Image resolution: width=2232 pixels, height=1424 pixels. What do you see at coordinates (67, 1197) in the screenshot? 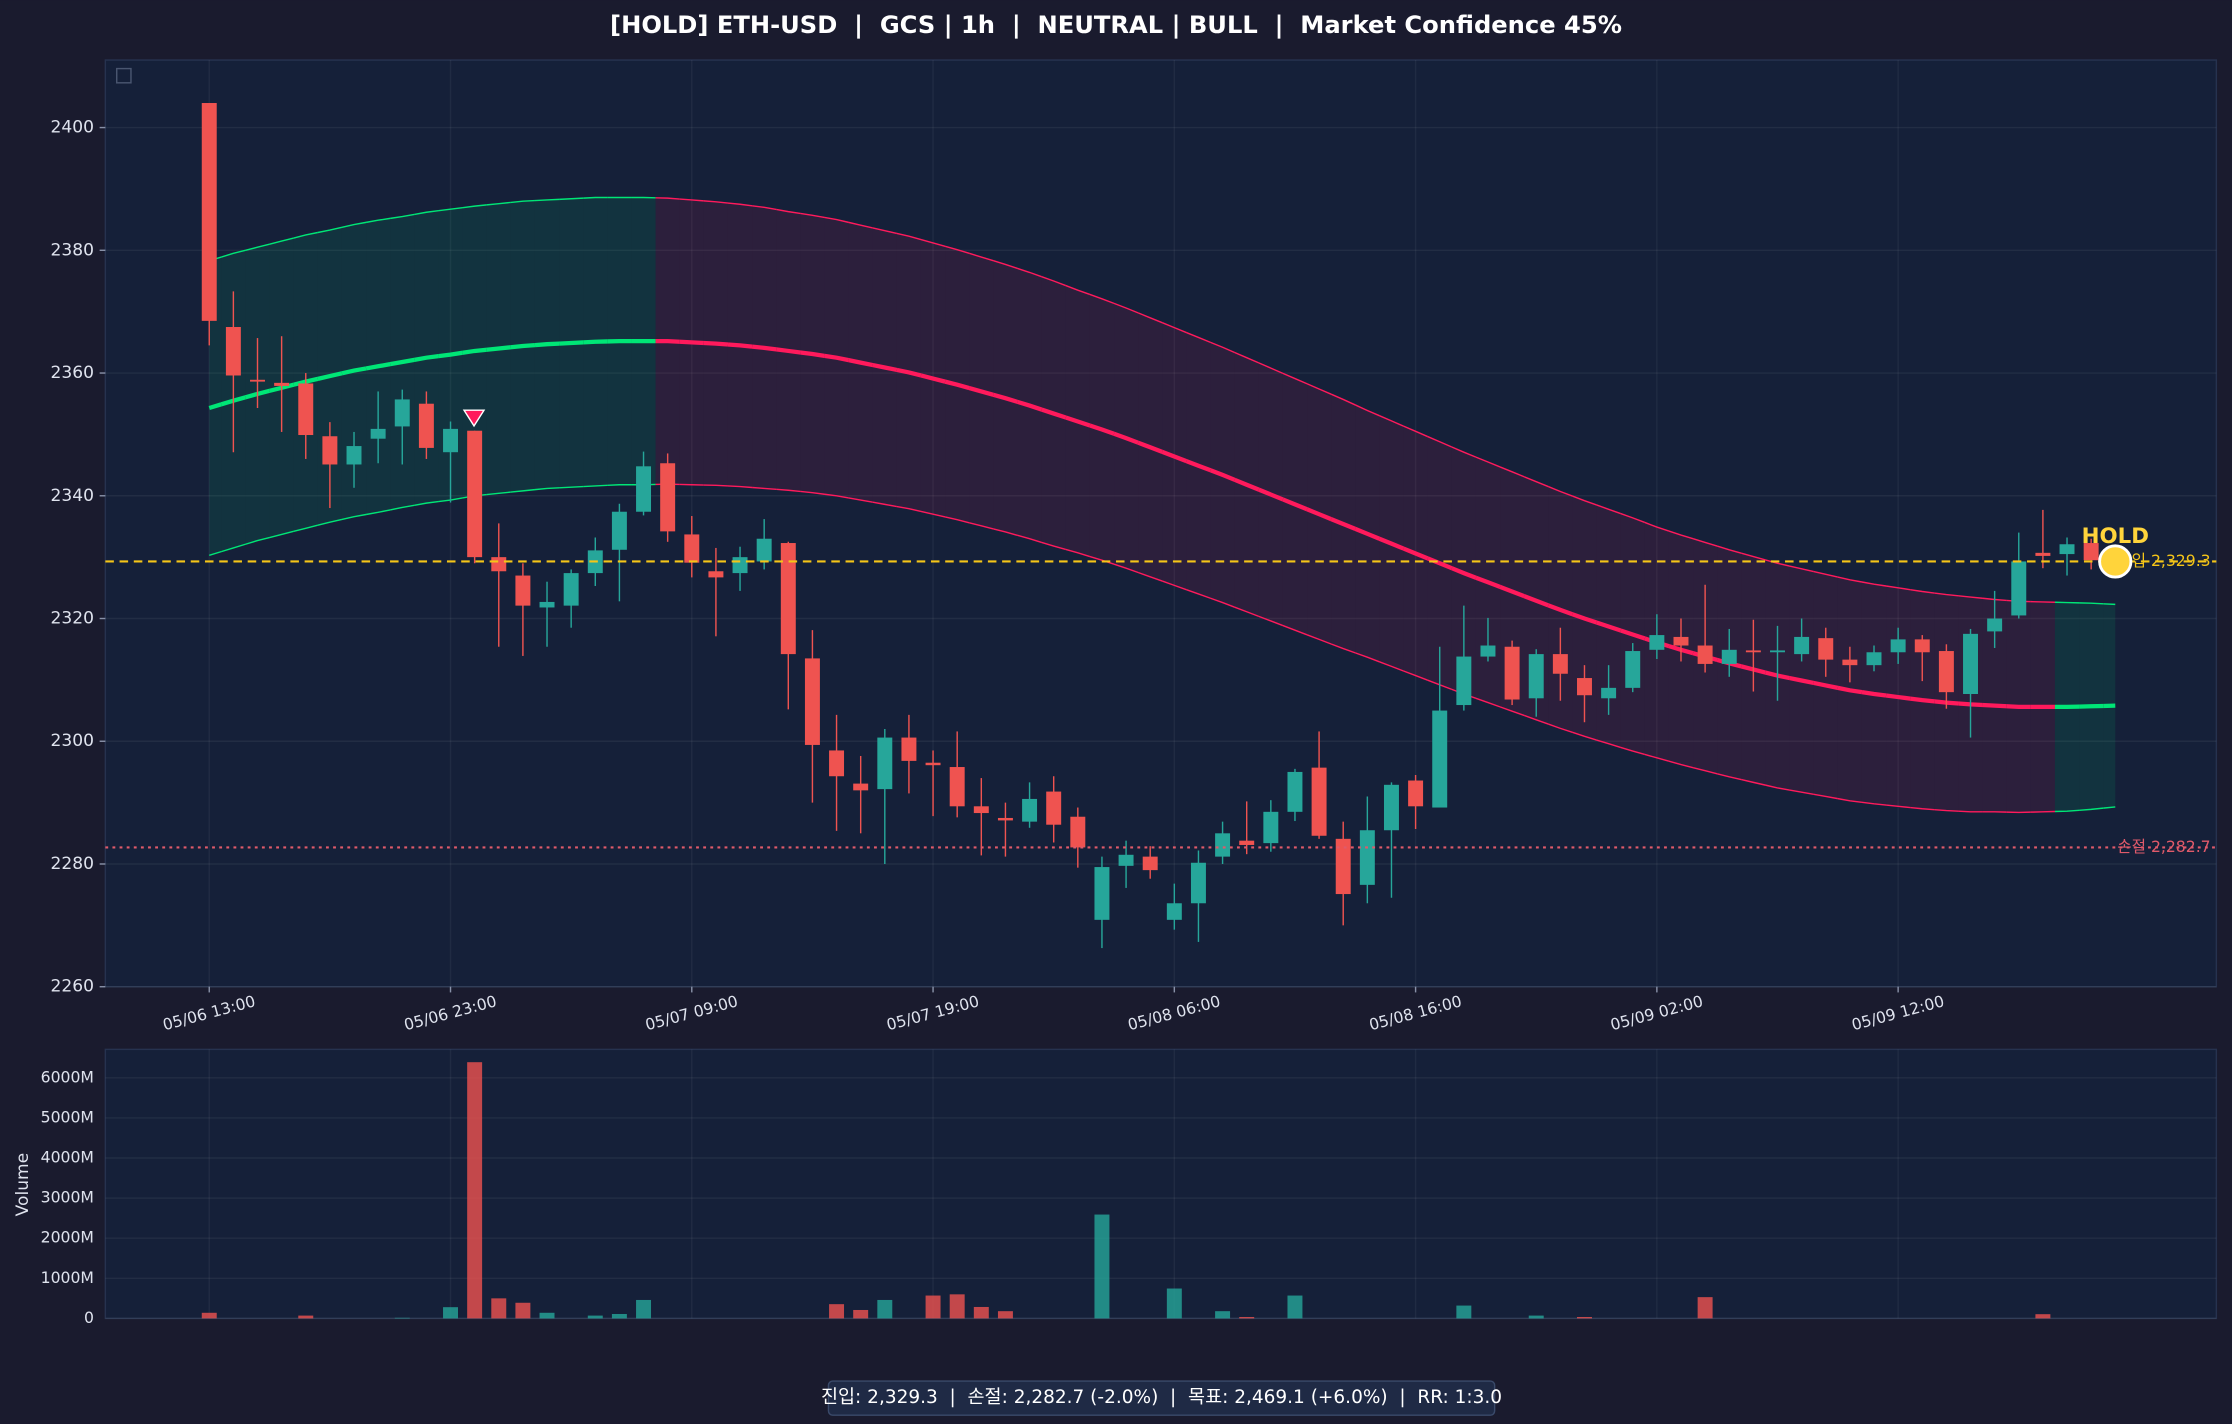
I see `volume-tick-label: 3000M` at bounding box center [67, 1197].